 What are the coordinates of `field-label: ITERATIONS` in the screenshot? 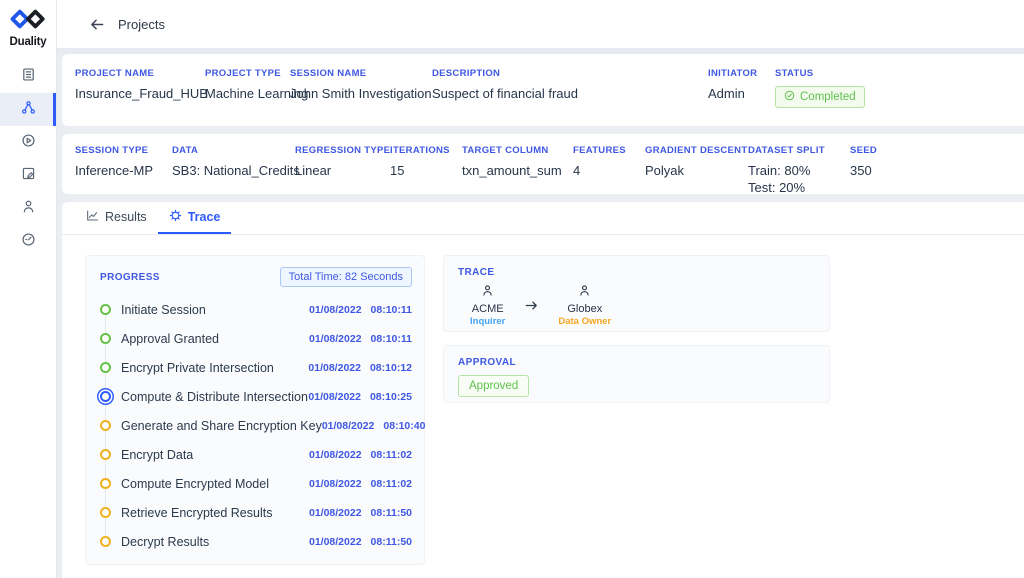 It's located at (420, 150).